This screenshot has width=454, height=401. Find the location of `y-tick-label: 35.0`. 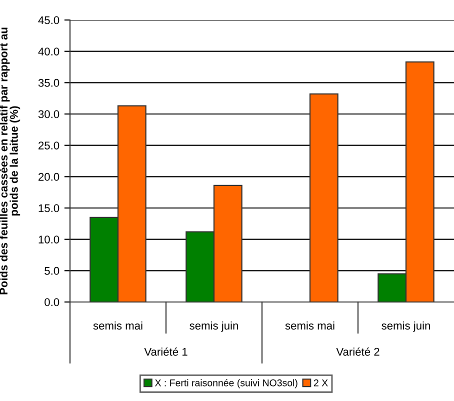

y-tick-label: 35.0 is located at coordinates (49, 82).